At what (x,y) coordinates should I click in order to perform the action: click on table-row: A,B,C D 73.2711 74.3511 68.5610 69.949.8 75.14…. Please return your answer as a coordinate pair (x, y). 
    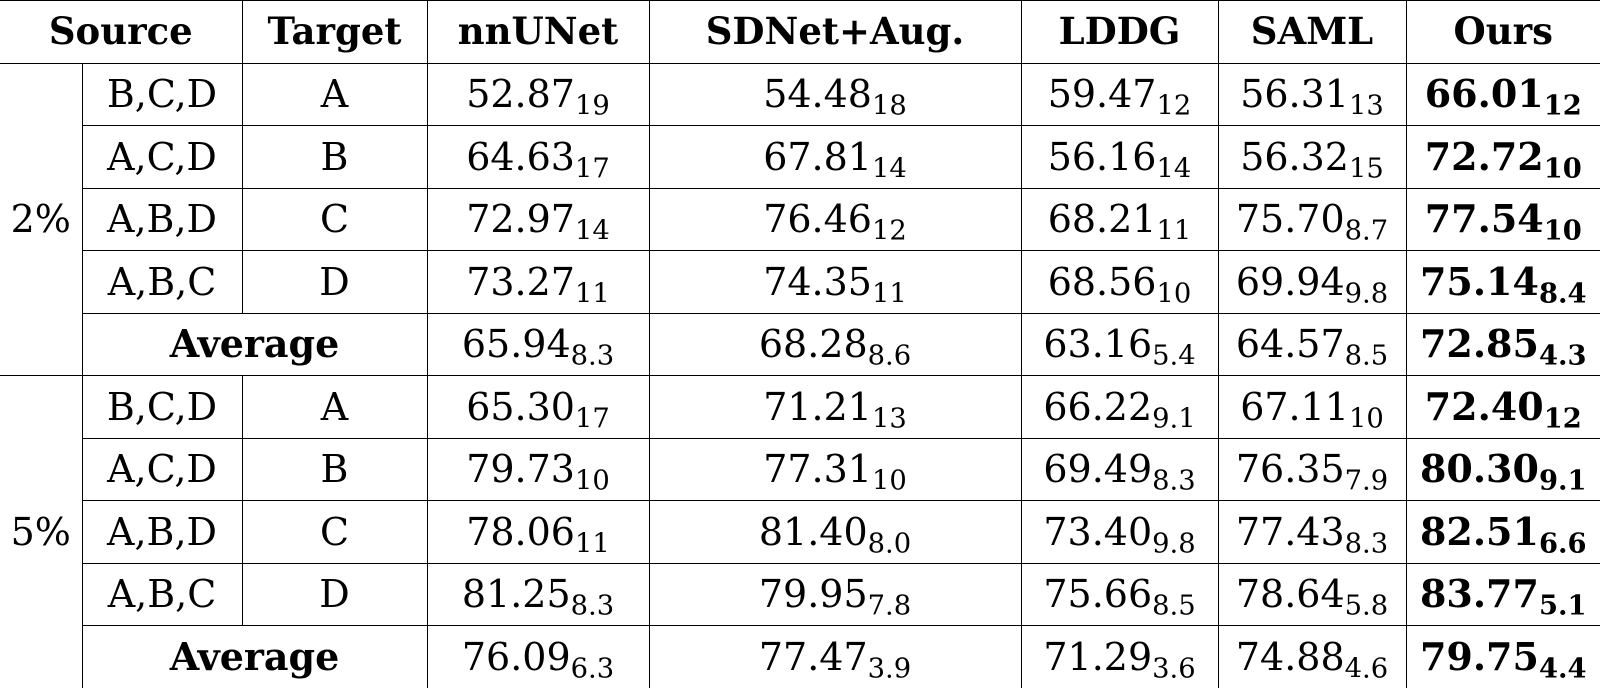
    Looking at the image, I should click on (800, 281).